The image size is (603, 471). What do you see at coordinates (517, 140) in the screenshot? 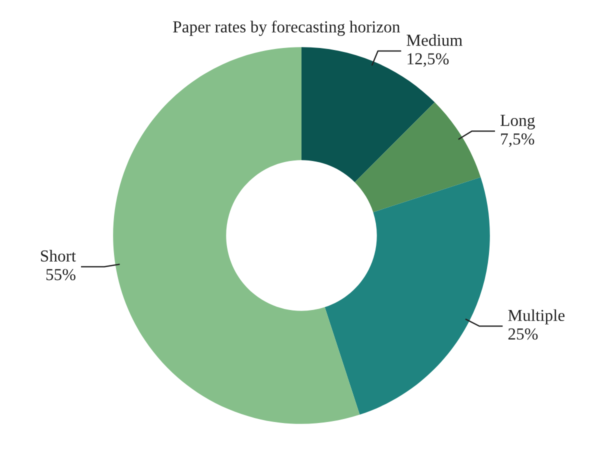
I see `data-label: 7,5%` at bounding box center [517, 140].